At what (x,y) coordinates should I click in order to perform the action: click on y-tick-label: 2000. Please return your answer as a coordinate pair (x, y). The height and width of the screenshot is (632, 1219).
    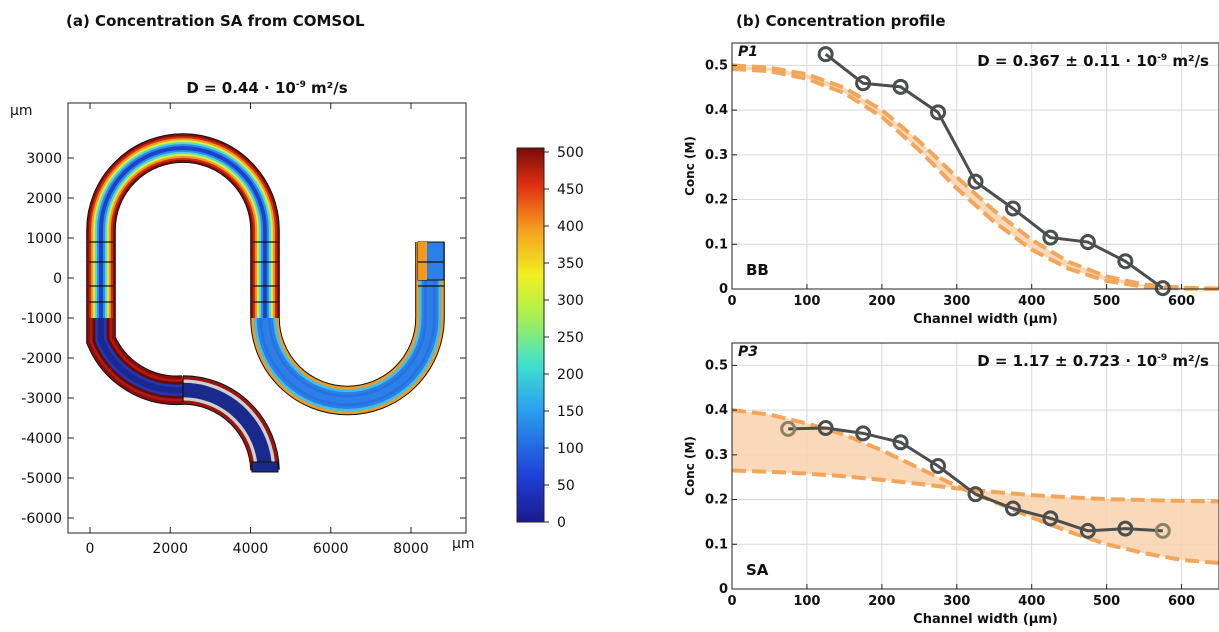
    Looking at the image, I should click on (44, 199).